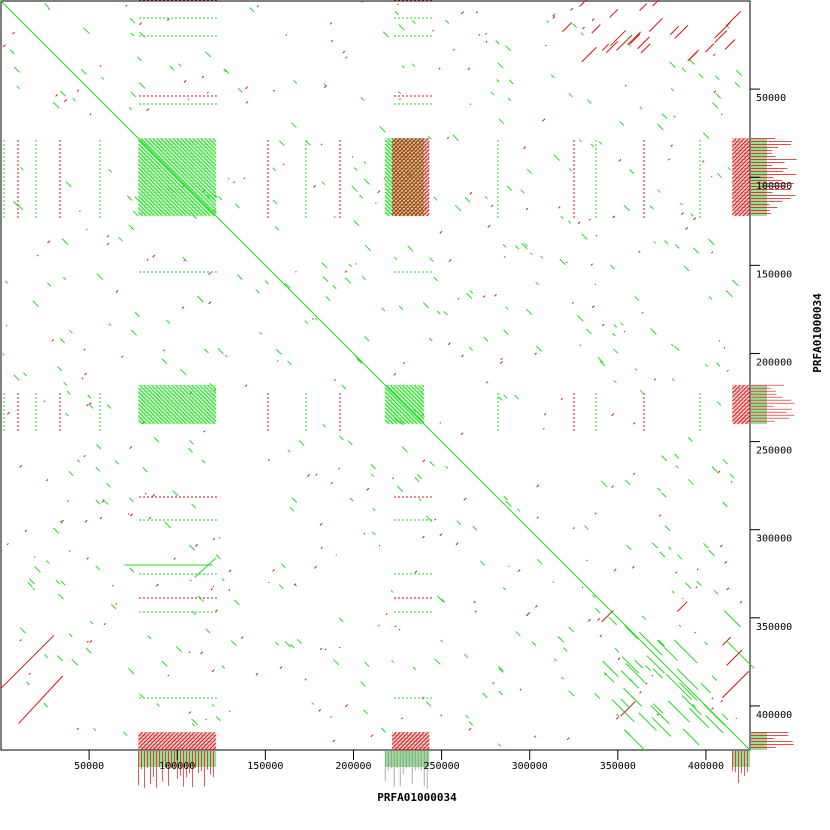 The width and height of the screenshot is (830, 830). Describe the element at coordinates (774, 451) in the screenshot. I see `y-tick-label: 250000` at that location.